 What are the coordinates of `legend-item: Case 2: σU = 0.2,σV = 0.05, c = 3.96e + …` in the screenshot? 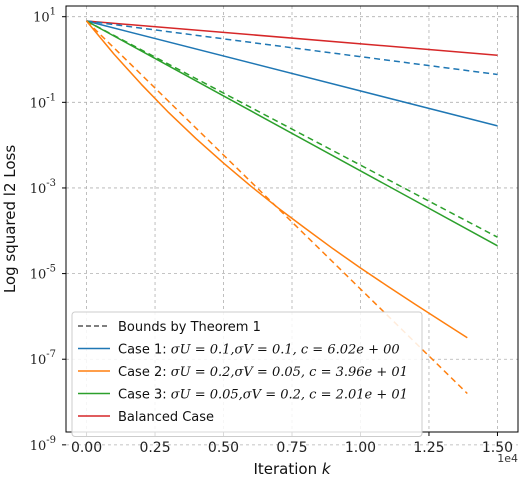 It's located at (243, 372).